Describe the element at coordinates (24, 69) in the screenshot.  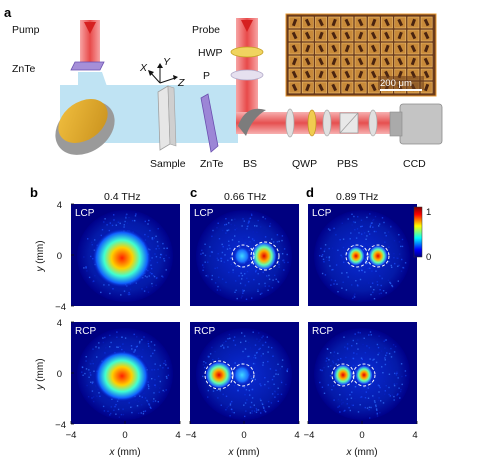
I see `znte-top-label: ZnTe` at that location.